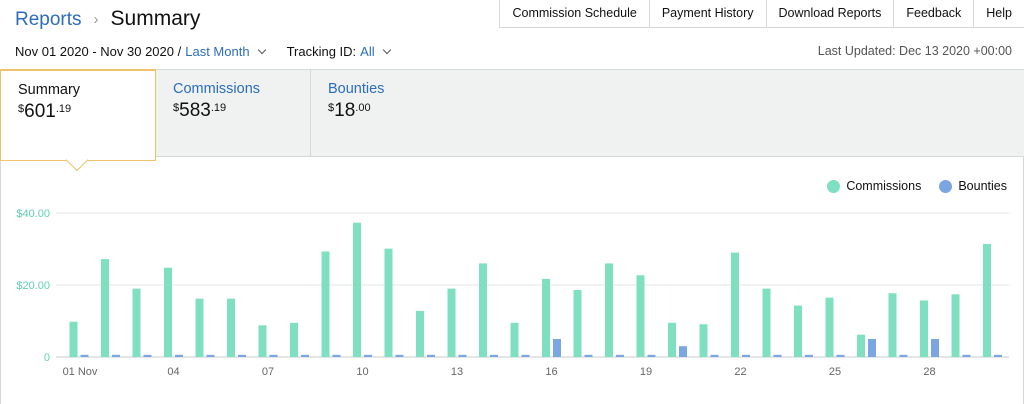 The width and height of the screenshot is (1024, 404). What do you see at coordinates (740, 372) in the screenshot?
I see `x-tick-label: 22` at bounding box center [740, 372].